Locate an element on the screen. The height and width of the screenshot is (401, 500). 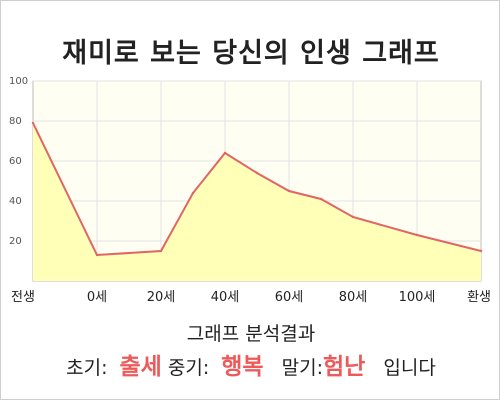
late-label: 말기: is located at coordinates (302, 368).